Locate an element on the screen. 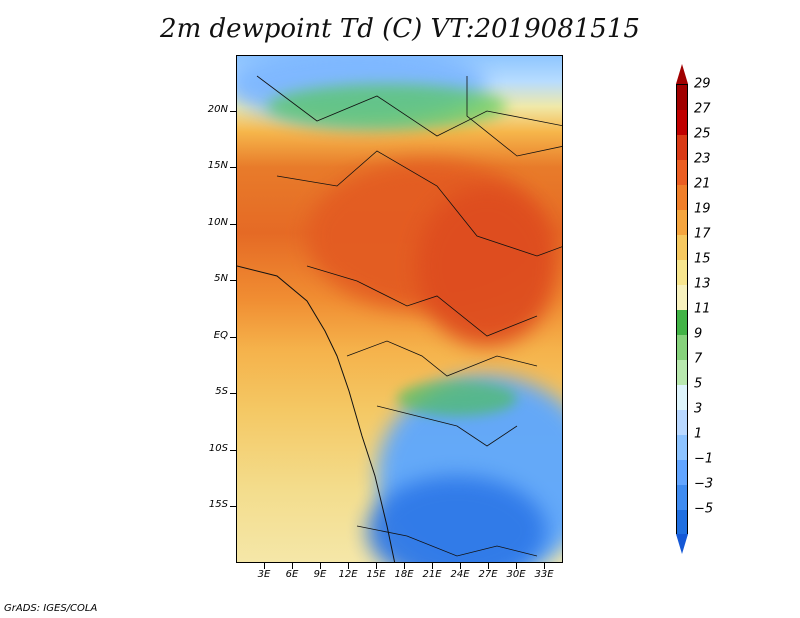 Image resolution: width=800 pixels, height=618 pixels. colorbar-label: 15 is located at coordinates (702, 259).